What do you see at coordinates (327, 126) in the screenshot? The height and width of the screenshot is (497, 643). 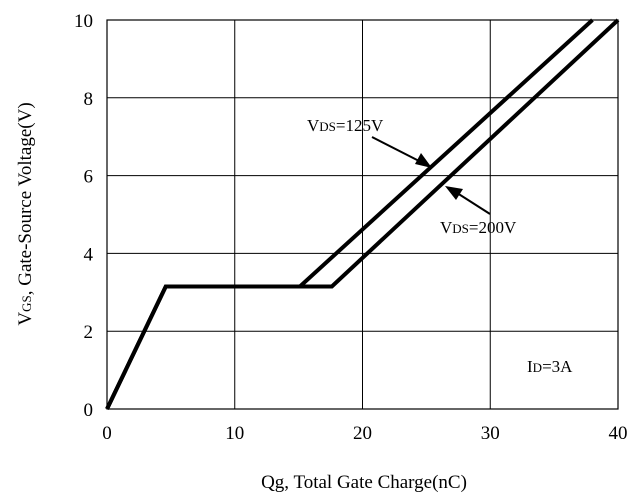 I see `series-label-125v-sub: DS` at bounding box center [327, 126].